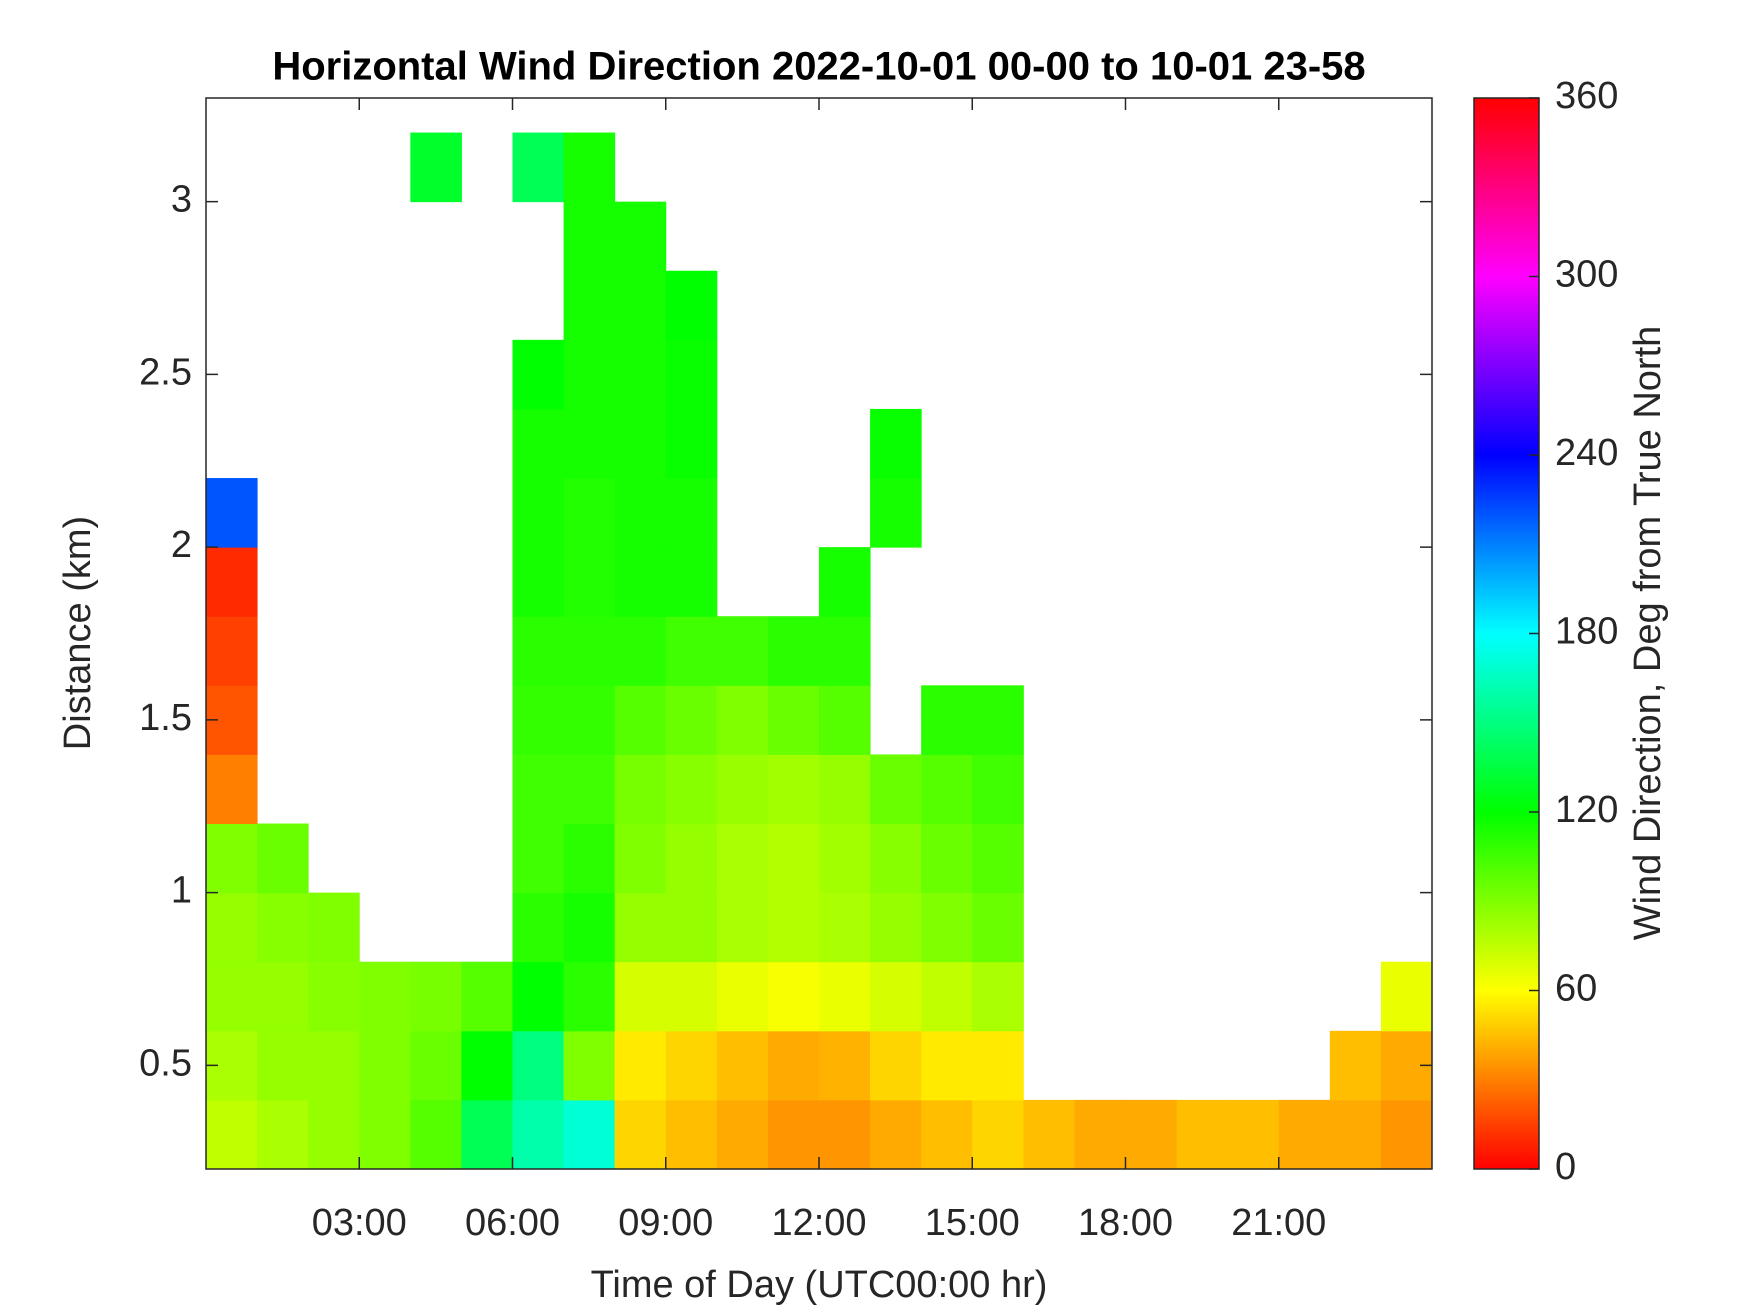 The height and width of the screenshot is (1313, 1750). Describe the element at coordinates (1576, 989) in the screenshot. I see `colorbar-tick-label: 60` at that location.